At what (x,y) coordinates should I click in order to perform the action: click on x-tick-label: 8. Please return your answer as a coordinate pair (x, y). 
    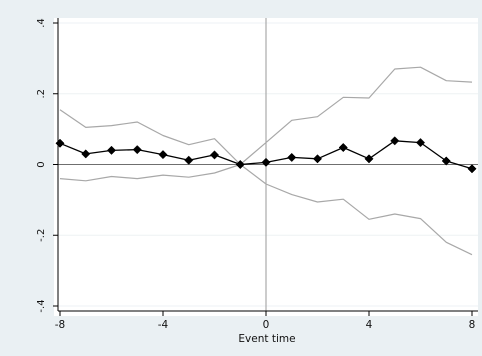
    Looking at the image, I should click on (472, 325).